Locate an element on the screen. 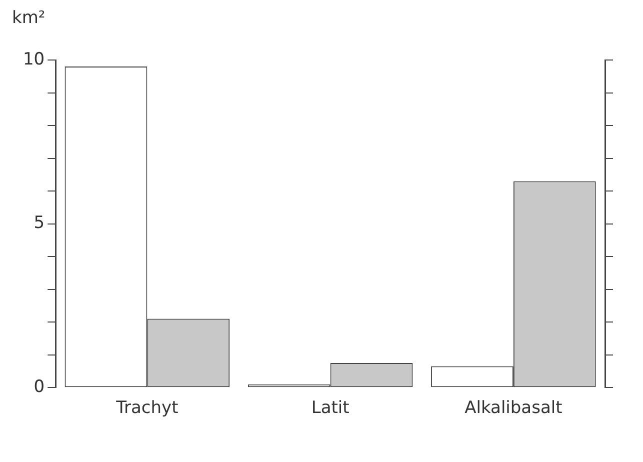 The height and width of the screenshot is (462, 643). x-tick-label: Alkalibasalt is located at coordinates (513, 408).